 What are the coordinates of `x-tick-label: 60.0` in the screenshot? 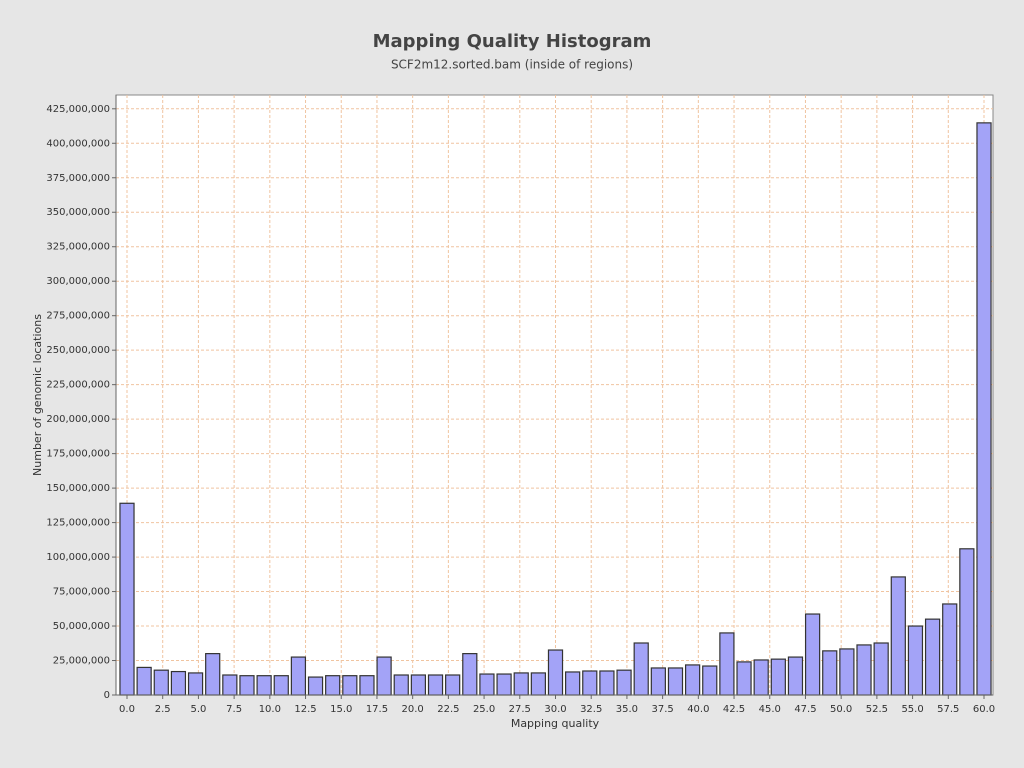 It's located at (984, 709).